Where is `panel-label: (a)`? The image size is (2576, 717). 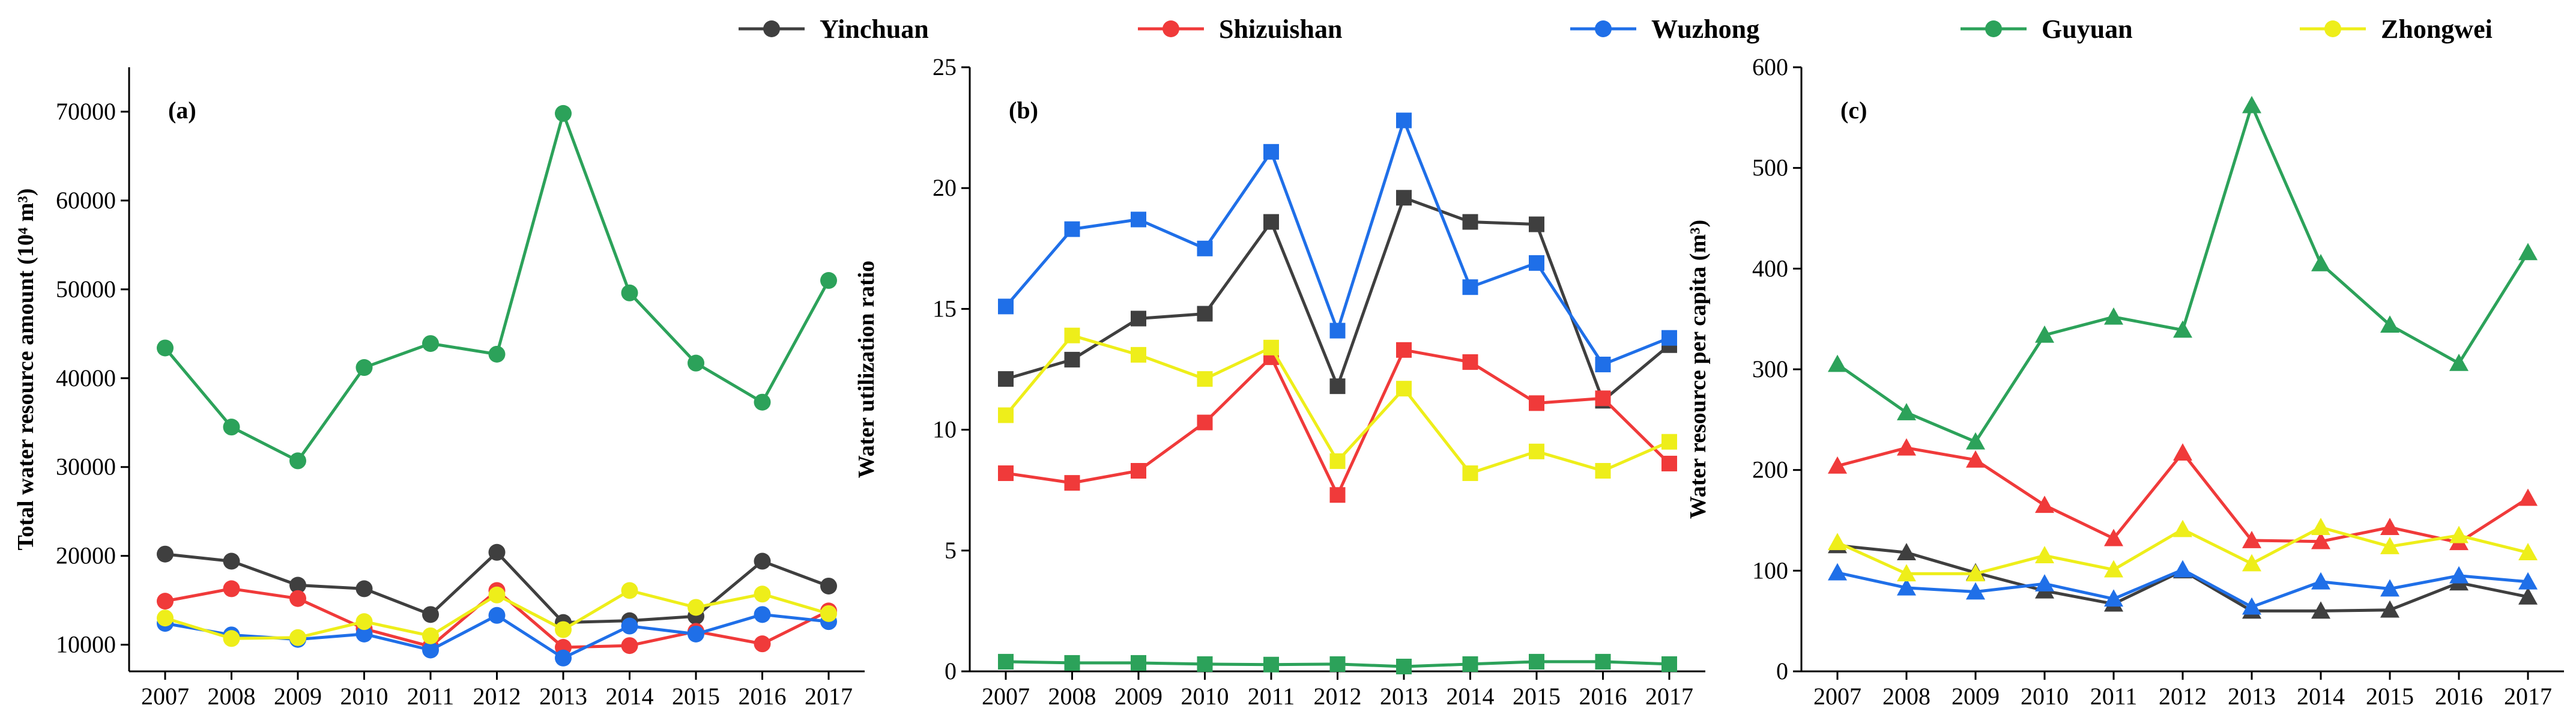
panel-label: (a) is located at coordinates (182, 110).